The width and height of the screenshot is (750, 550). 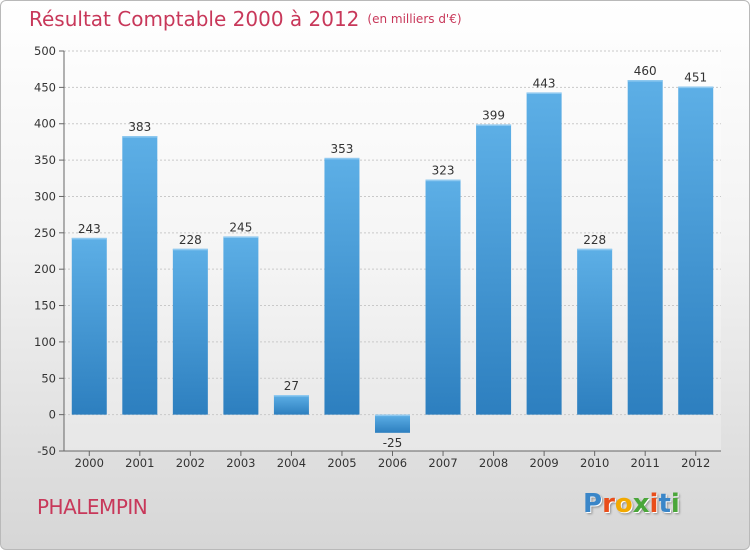 What do you see at coordinates (48, 378) in the screenshot?
I see `y-tick-label: 50` at bounding box center [48, 378].